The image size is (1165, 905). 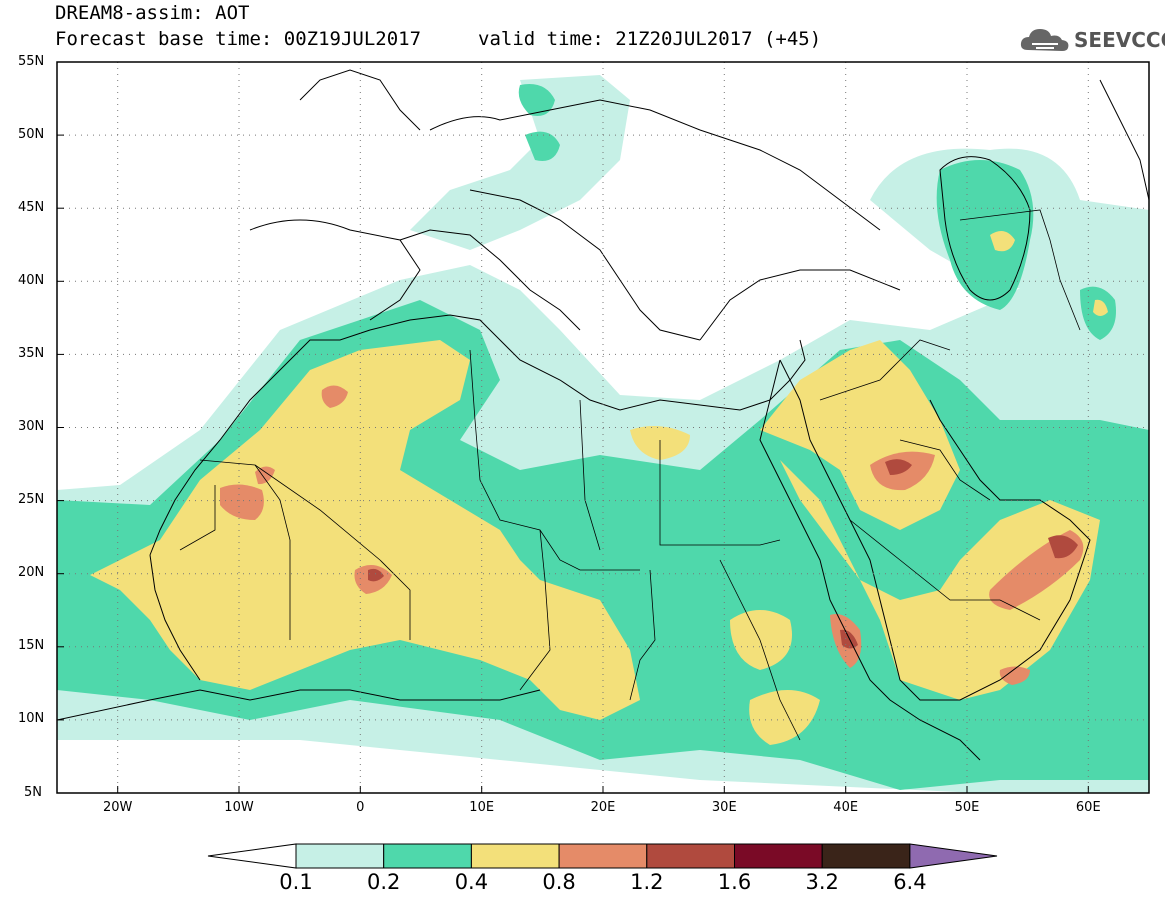 I want to click on lat-label-30n: 30N, so click(x=31, y=426).